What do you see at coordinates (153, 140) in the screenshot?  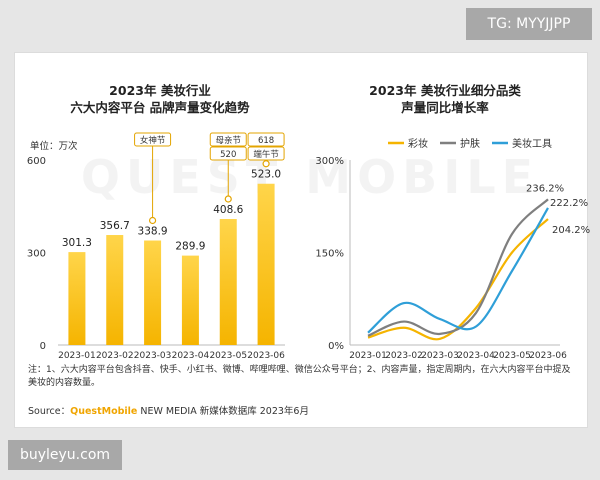 I see `callout-label: 女神节` at bounding box center [153, 140].